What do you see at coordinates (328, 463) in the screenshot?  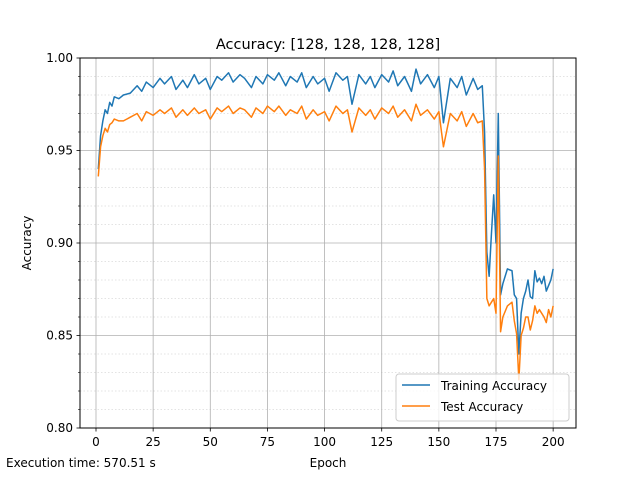 I see `x-axis-label: Epoch` at bounding box center [328, 463].